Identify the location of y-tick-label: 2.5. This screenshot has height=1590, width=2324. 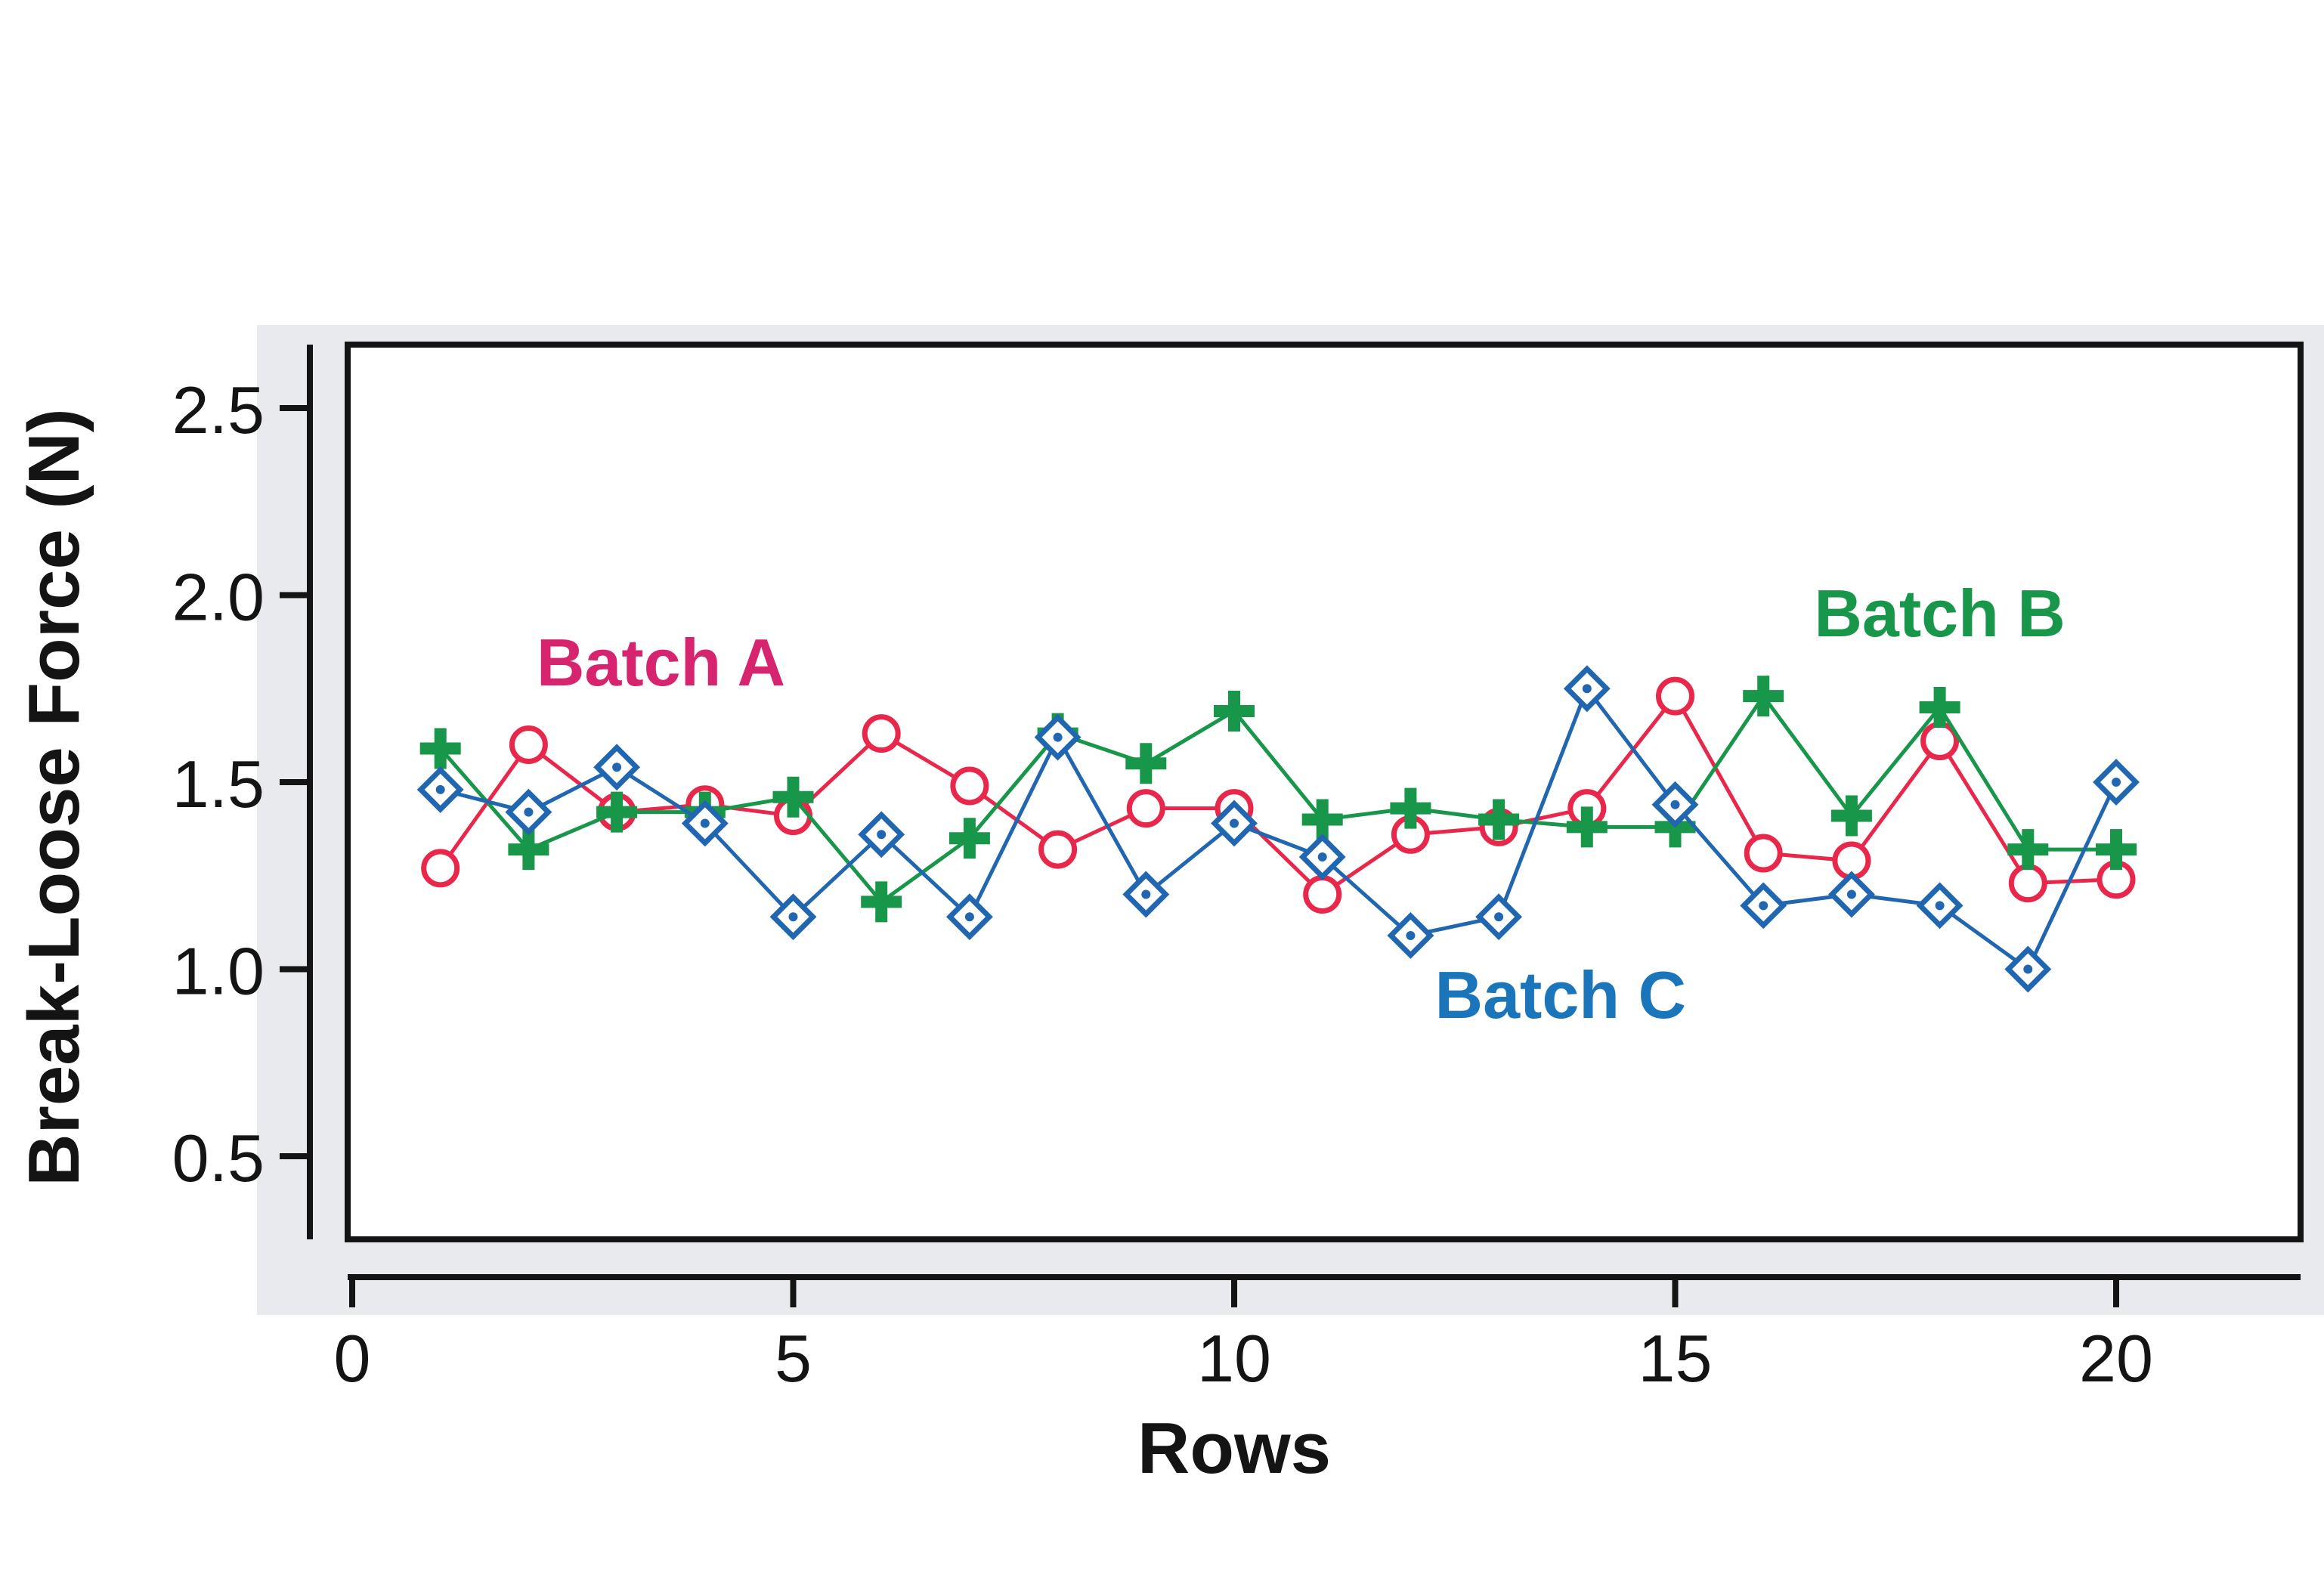
(218, 410).